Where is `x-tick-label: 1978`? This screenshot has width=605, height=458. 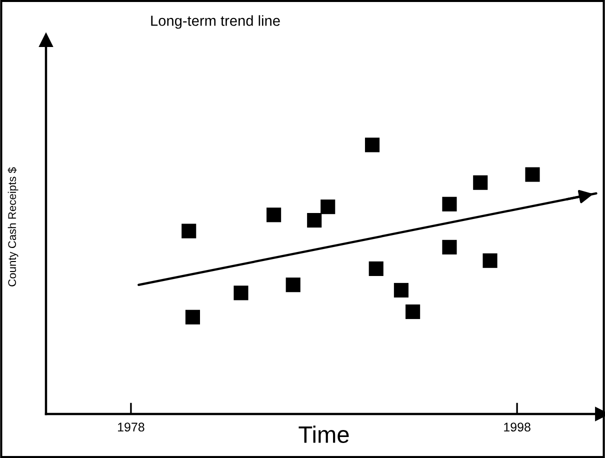 x-tick-label: 1978 is located at coordinates (131, 427).